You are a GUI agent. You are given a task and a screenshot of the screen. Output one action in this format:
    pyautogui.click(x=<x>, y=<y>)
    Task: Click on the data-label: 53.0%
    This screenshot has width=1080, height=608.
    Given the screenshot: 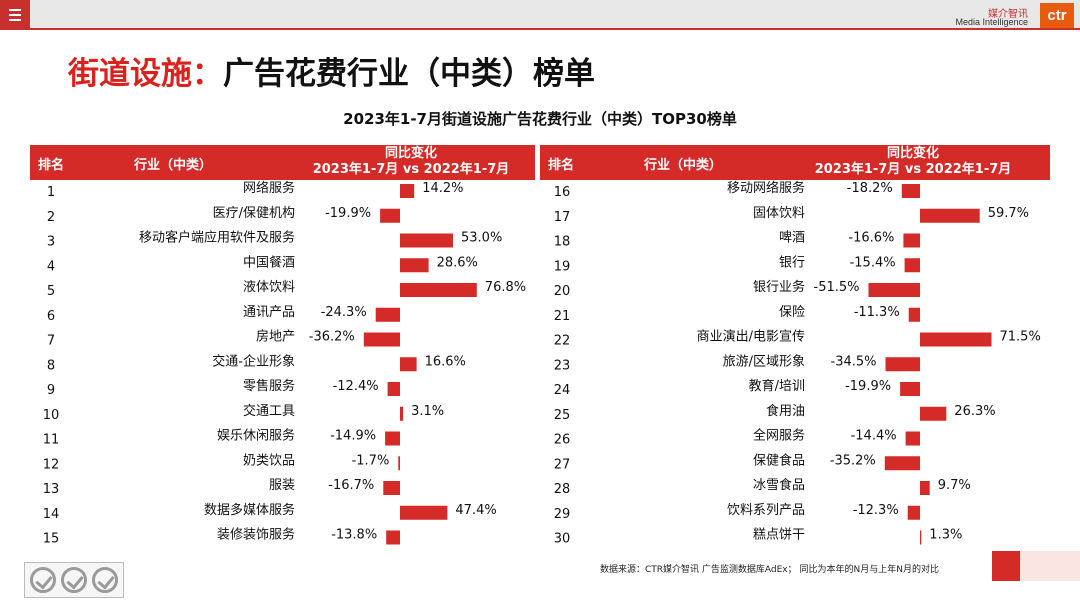 What is the action you would take?
    pyautogui.click(x=481, y=238)
    